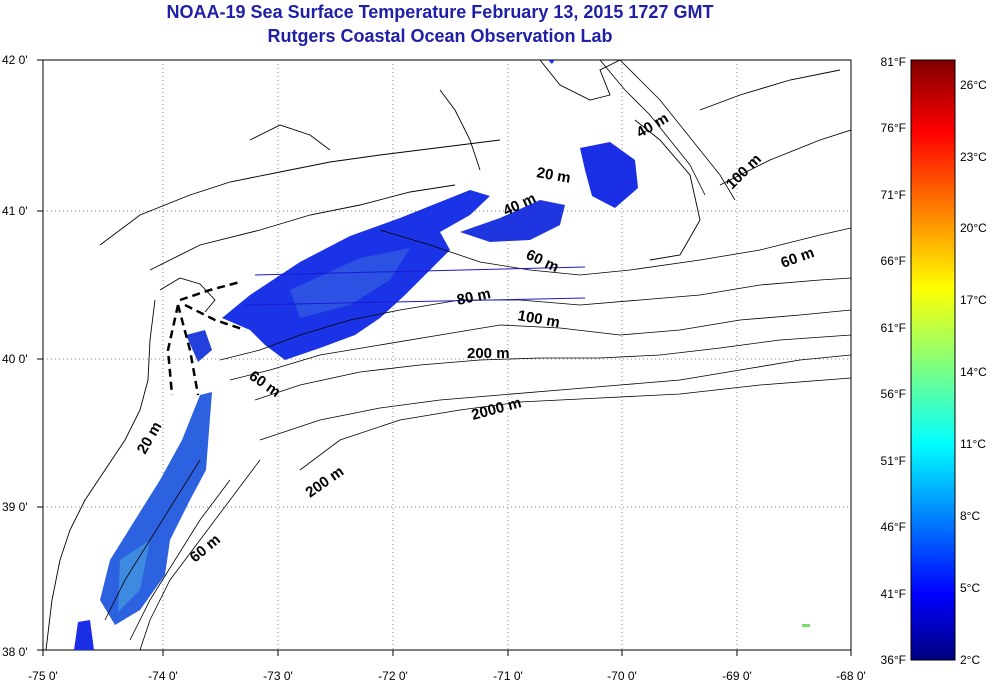 This screenshot has width=992, height=688. What do you see at coordinates (15, 359) in the screenshot?
I see `lat-label: 40 0'` at bounding box center [15, 359].